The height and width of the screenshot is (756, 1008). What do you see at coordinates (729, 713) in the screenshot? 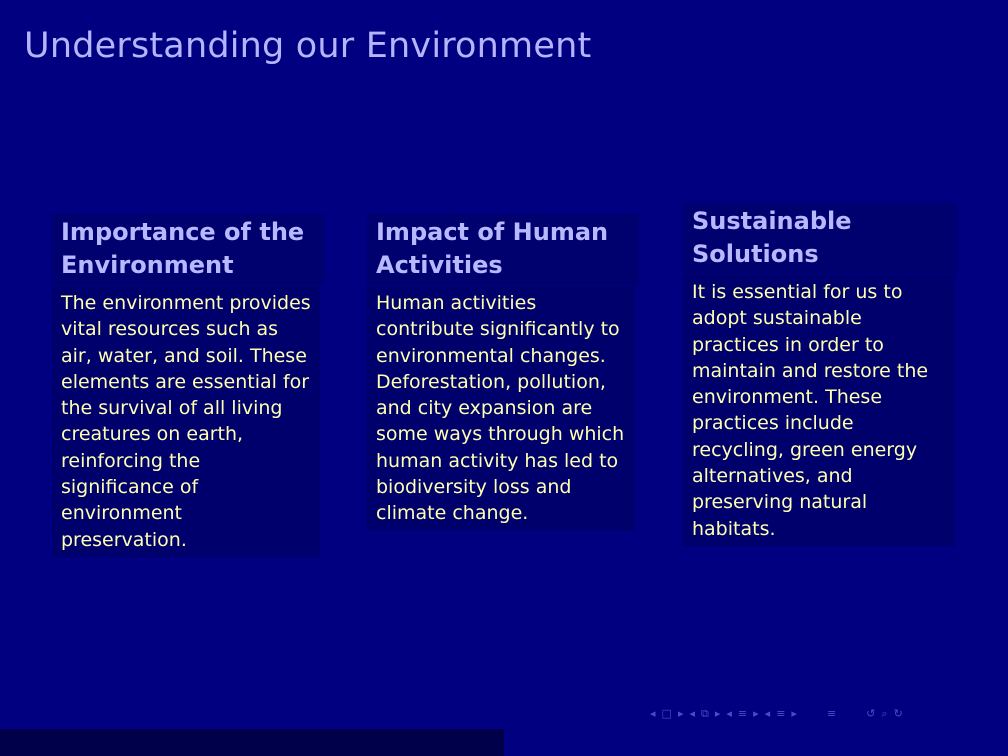
I see `prev-section-icon: ◂` at bounding box center [729, 713].